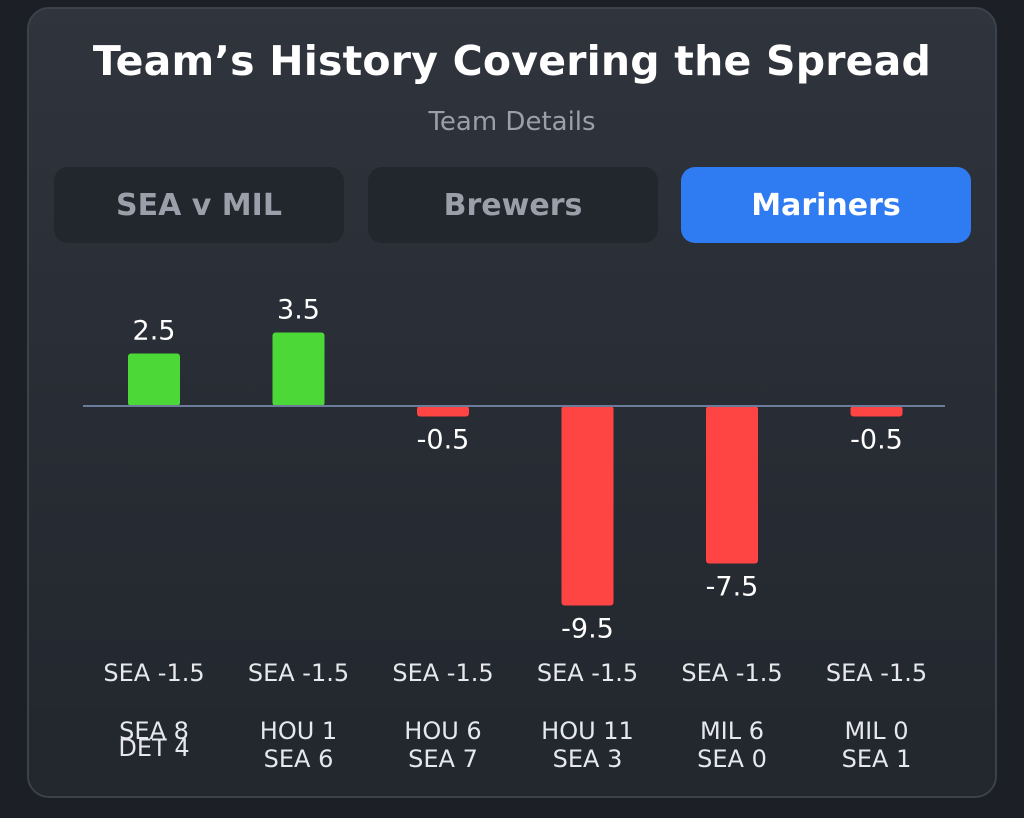  What do you see at coordinates (442, 731) in the screenshot?
I see `score-line-1-3: HOU 6` at bounding box center [442, 731].